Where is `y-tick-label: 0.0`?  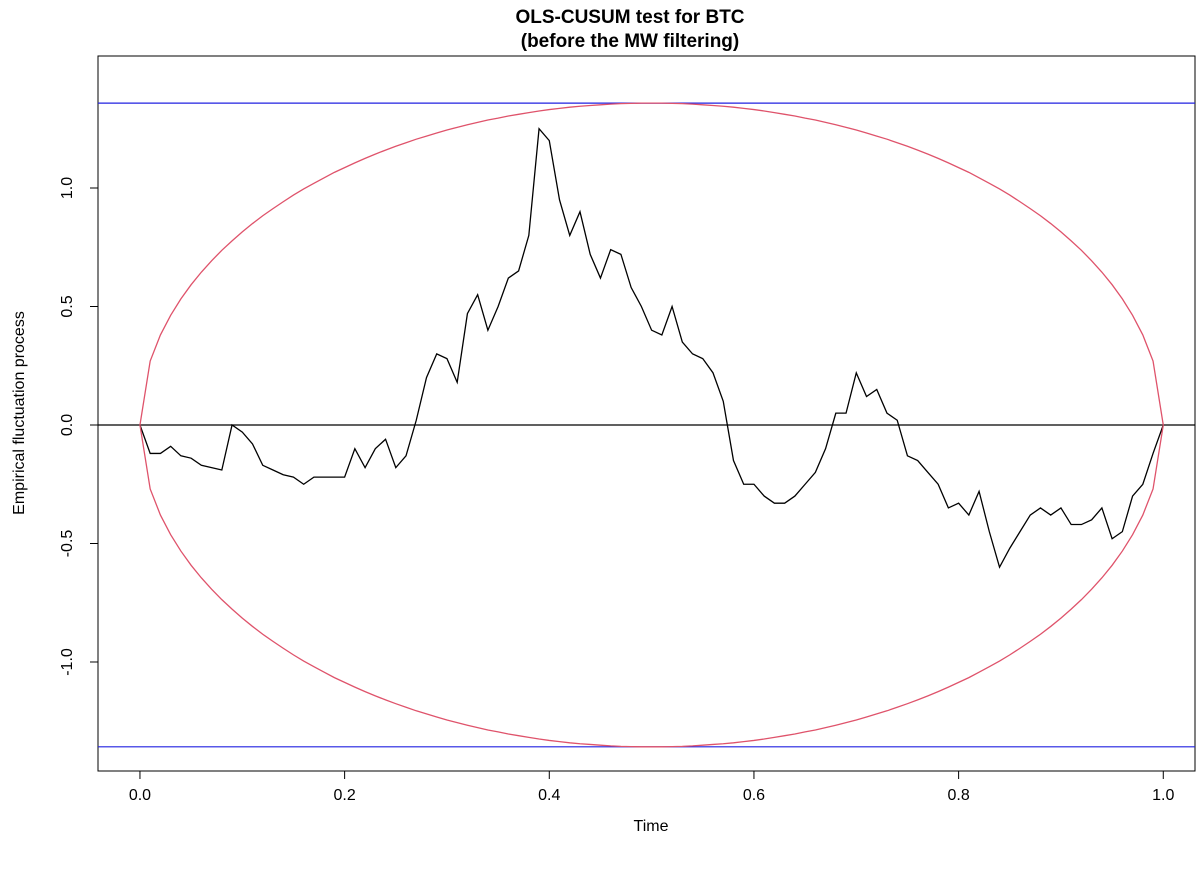
y-tick-label: 0.0 is located at coordinates (67, 425).